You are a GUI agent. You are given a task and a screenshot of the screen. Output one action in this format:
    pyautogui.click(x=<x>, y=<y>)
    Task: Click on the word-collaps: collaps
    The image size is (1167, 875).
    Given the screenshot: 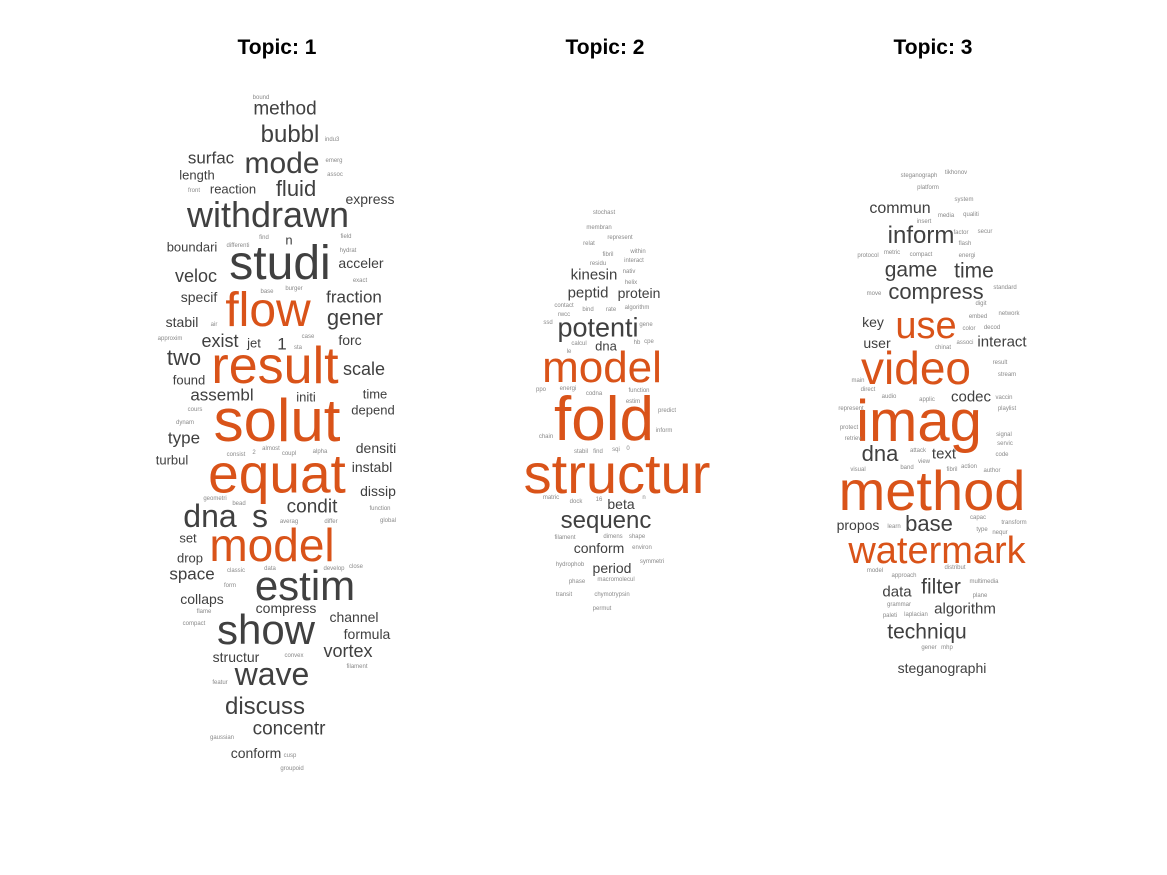 What is the action you would take?
    pyautogui.click(x=202, y=599)
    